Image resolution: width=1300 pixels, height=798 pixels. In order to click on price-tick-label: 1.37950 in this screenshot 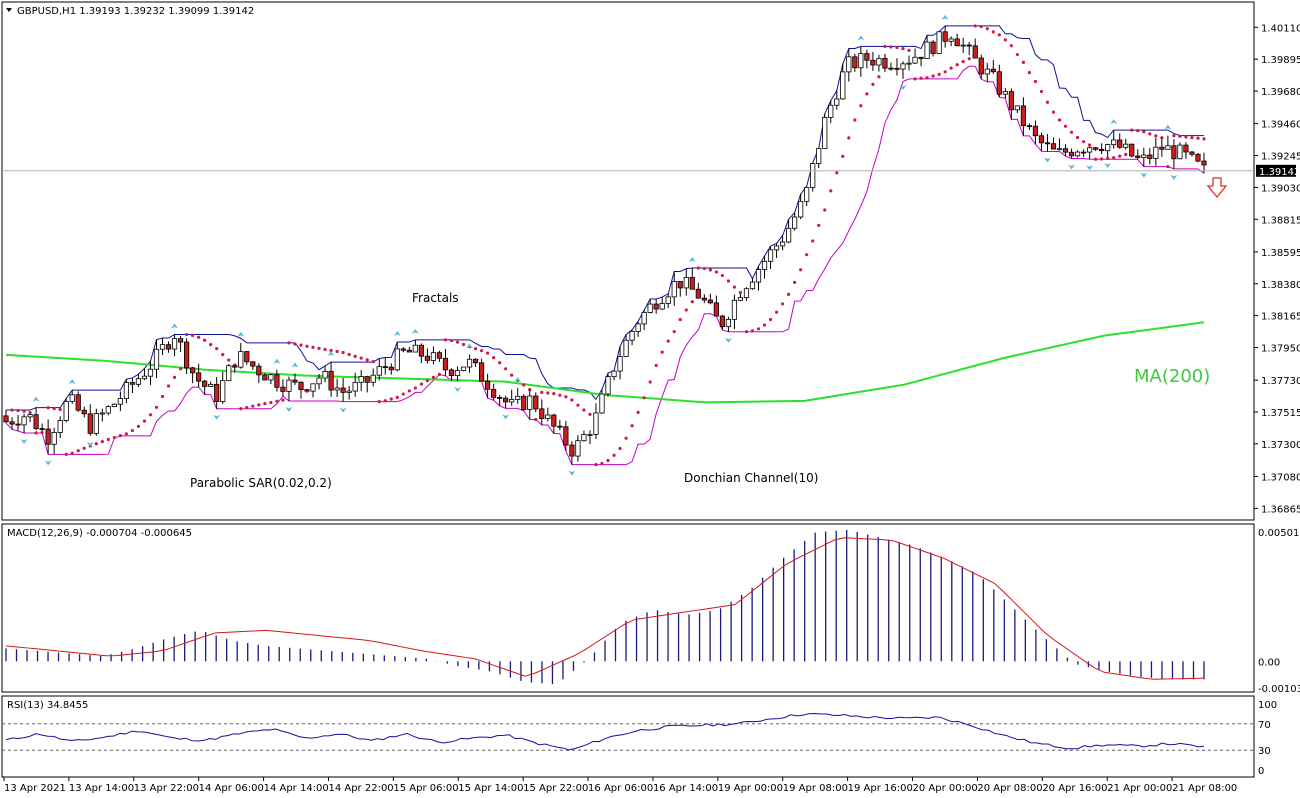, I will do `click(1280, 349)`.